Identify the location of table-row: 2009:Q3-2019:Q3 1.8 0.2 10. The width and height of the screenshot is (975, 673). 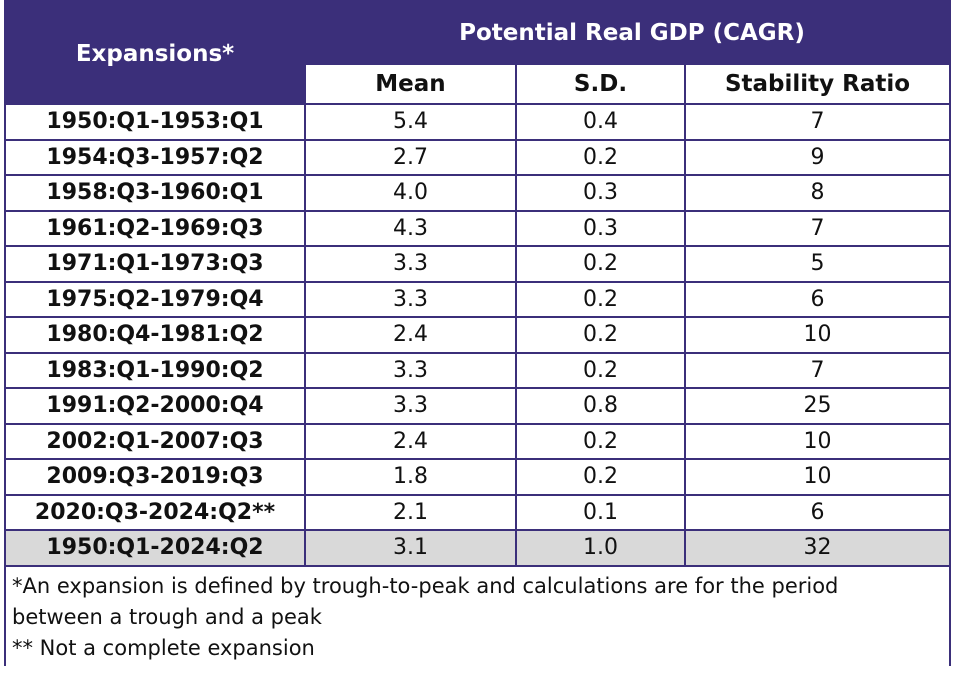
(478, 477).